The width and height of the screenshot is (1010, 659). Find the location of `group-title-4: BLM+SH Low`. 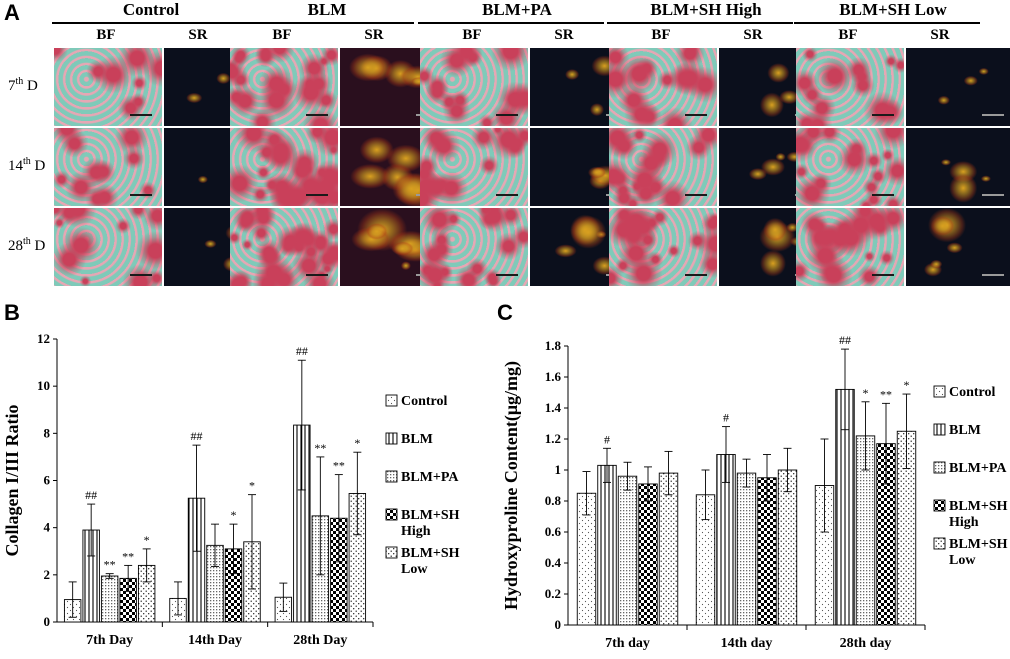

group-title-4: BLM+SH Low is located at coordinates (893, 9).